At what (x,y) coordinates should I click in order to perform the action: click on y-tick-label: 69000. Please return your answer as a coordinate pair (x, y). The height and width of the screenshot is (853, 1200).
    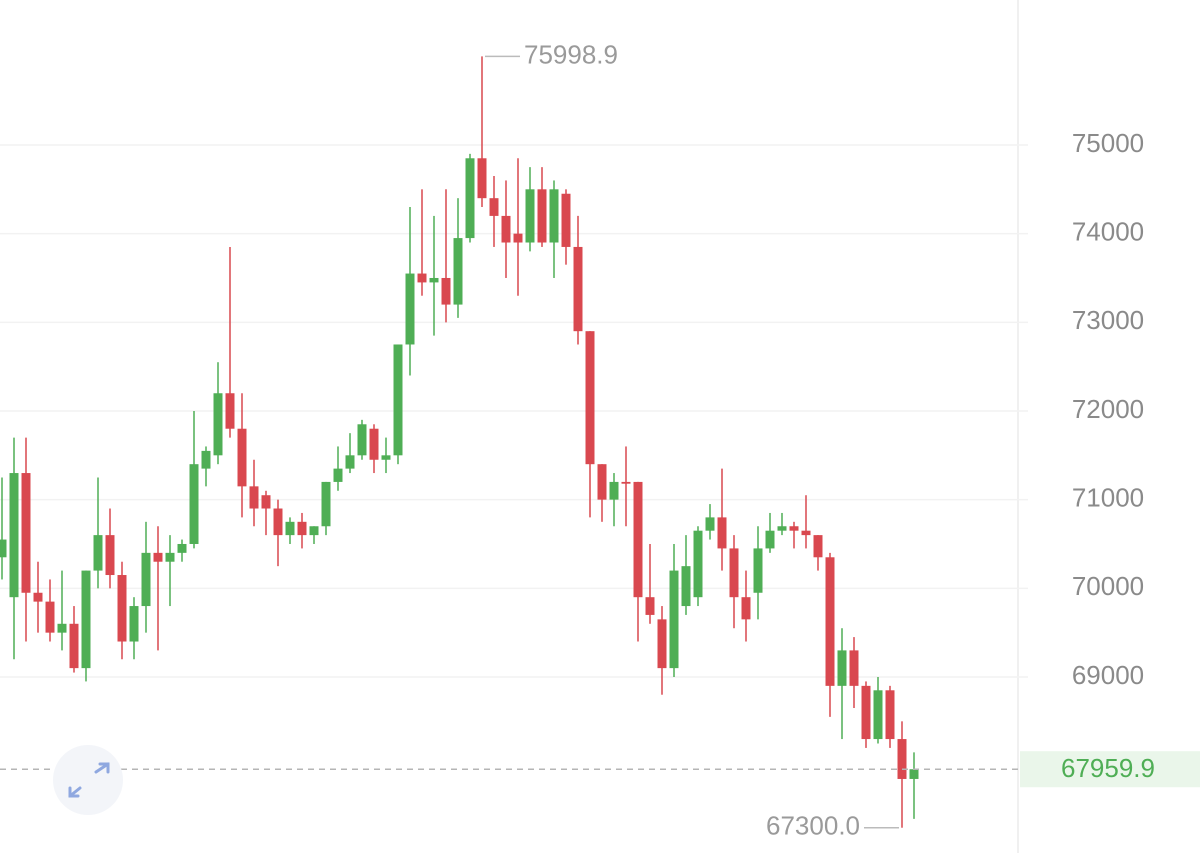
    Looking at the image, I should click on (1108, 675).